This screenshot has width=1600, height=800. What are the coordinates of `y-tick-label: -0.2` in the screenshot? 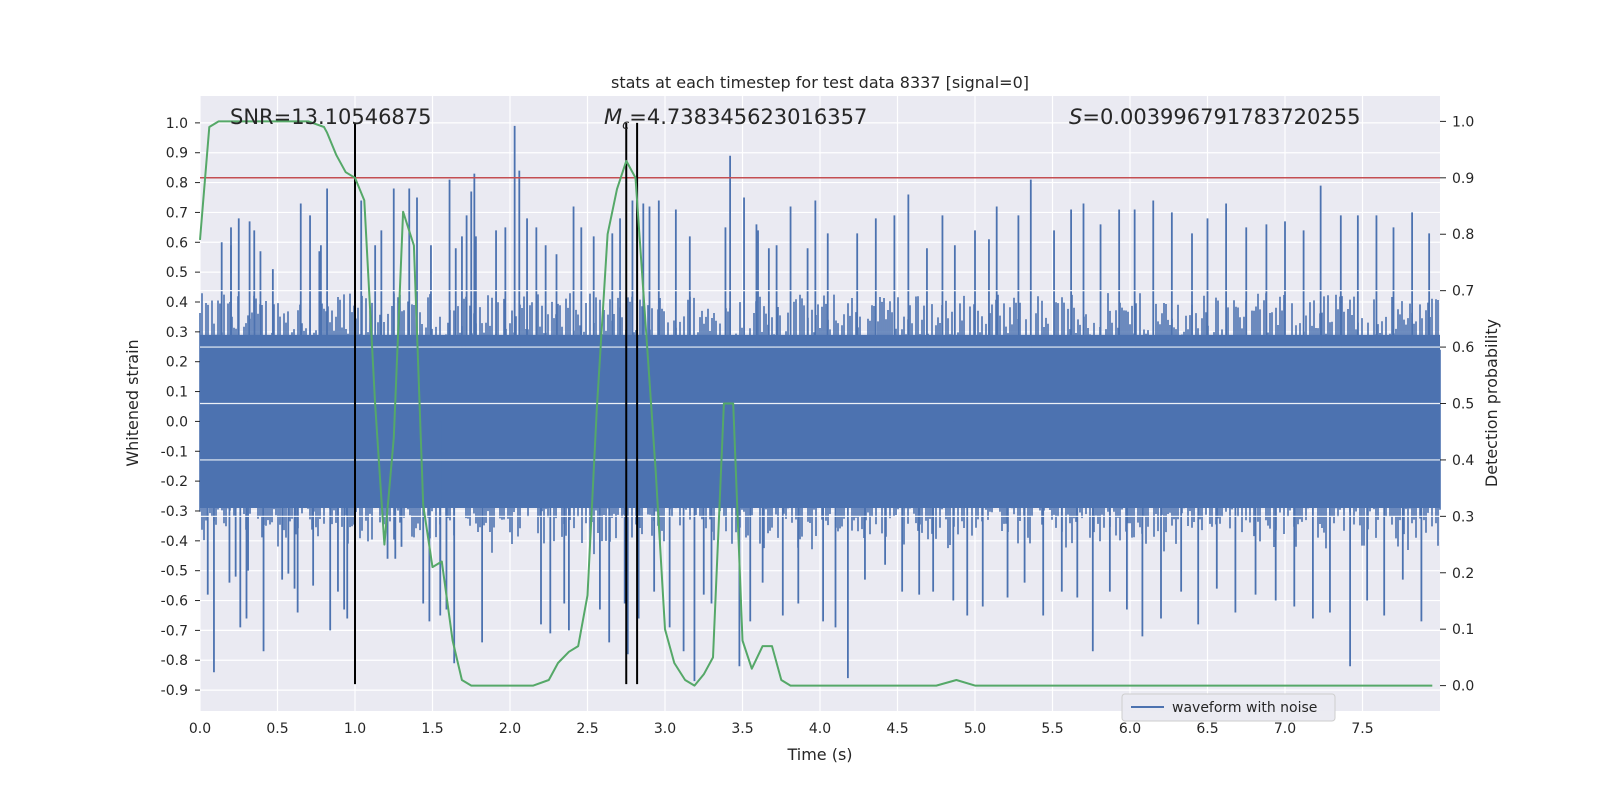 It's located at (174, 482).